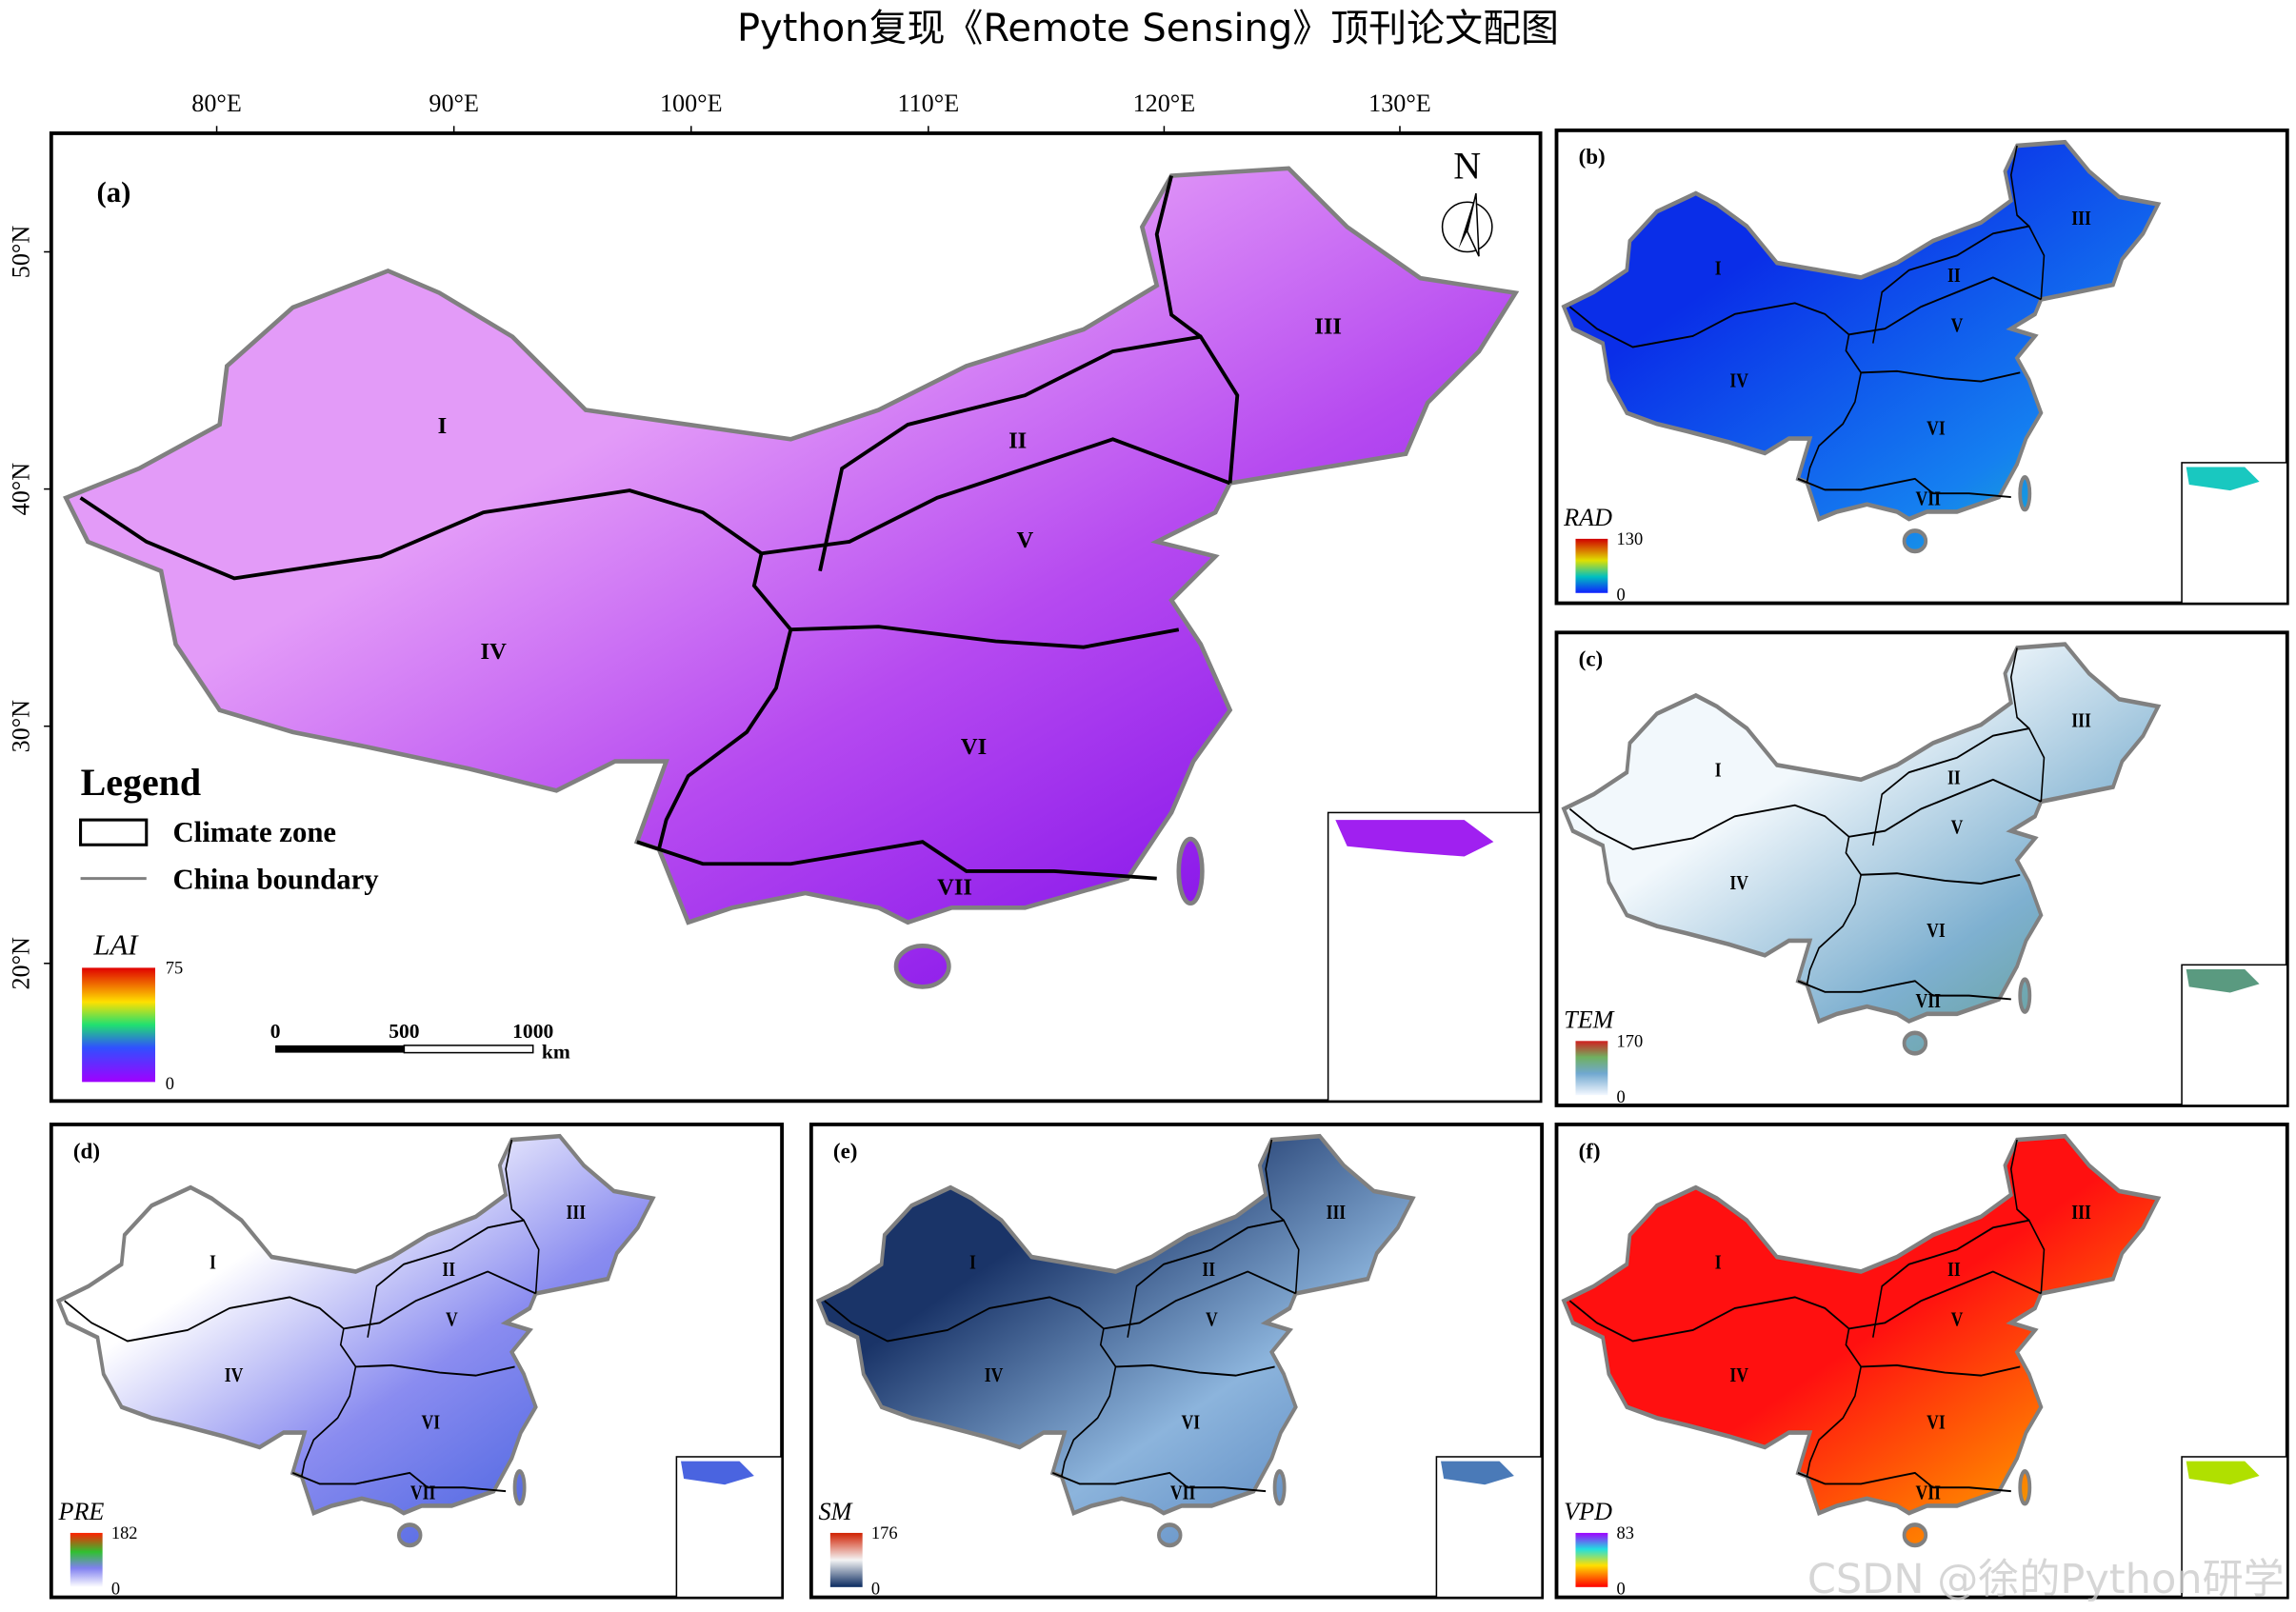  What do you see at coordinates (2046, 1579) in the screenshot?
I see `watermark: CSDN @徐的Python研学` at bounding box center [2046, 1579].